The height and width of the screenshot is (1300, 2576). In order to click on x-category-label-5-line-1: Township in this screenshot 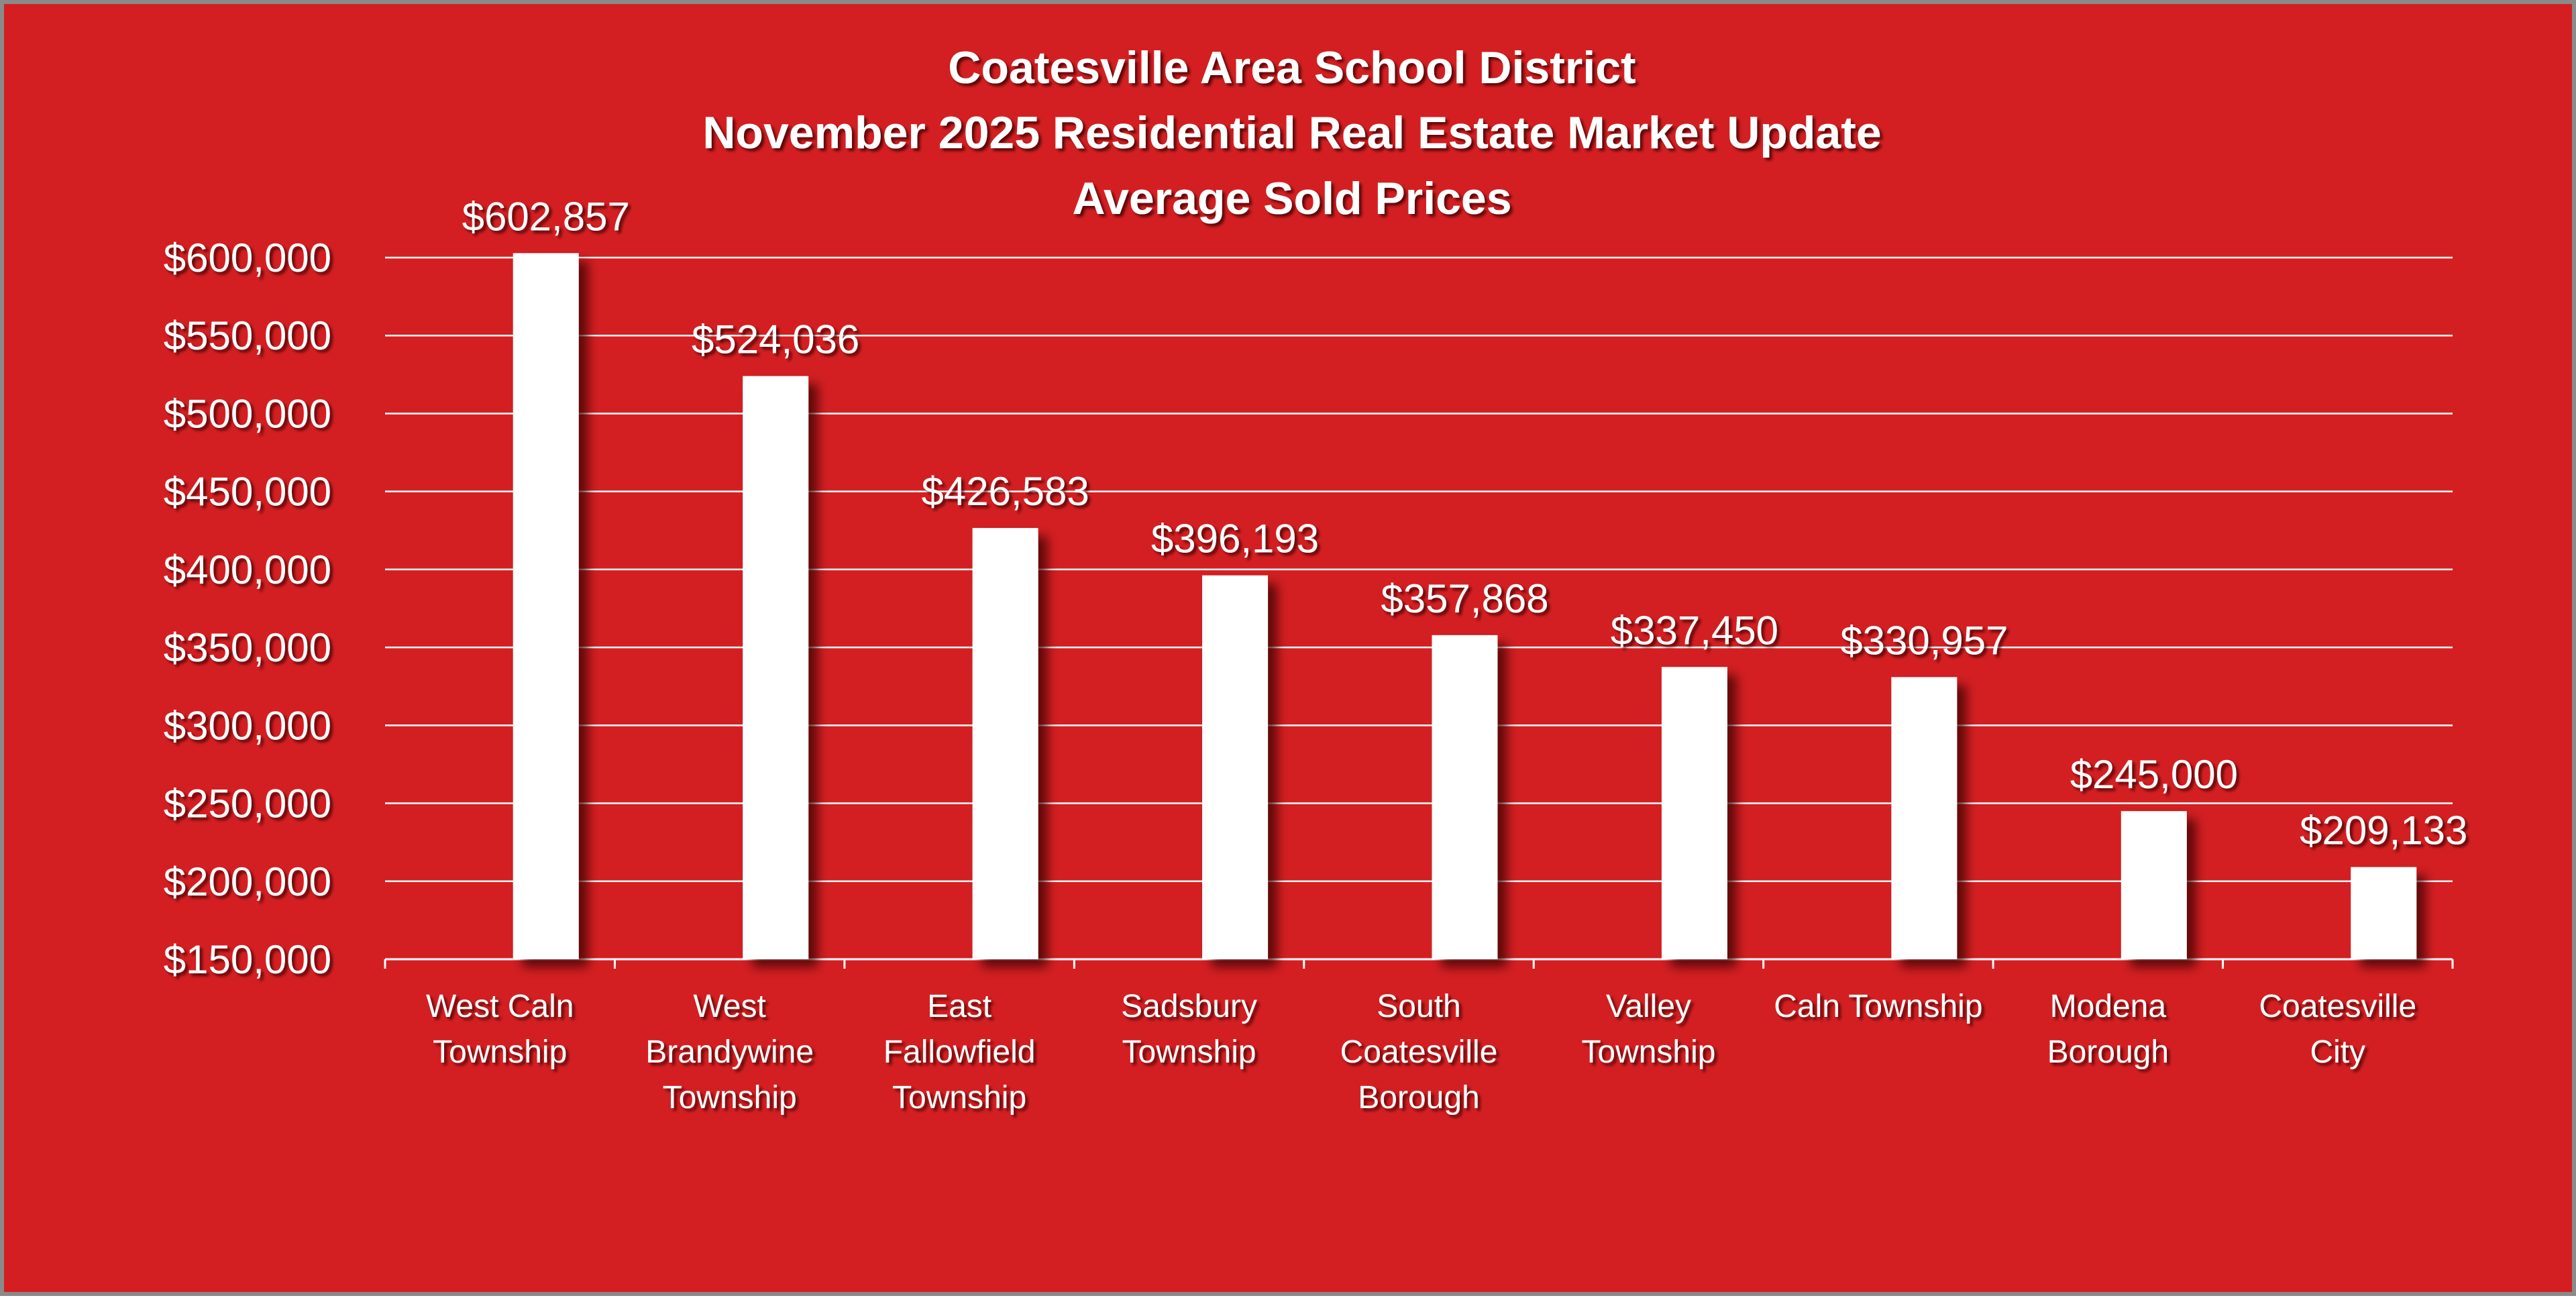, I will do `click(1648, 1052)`.